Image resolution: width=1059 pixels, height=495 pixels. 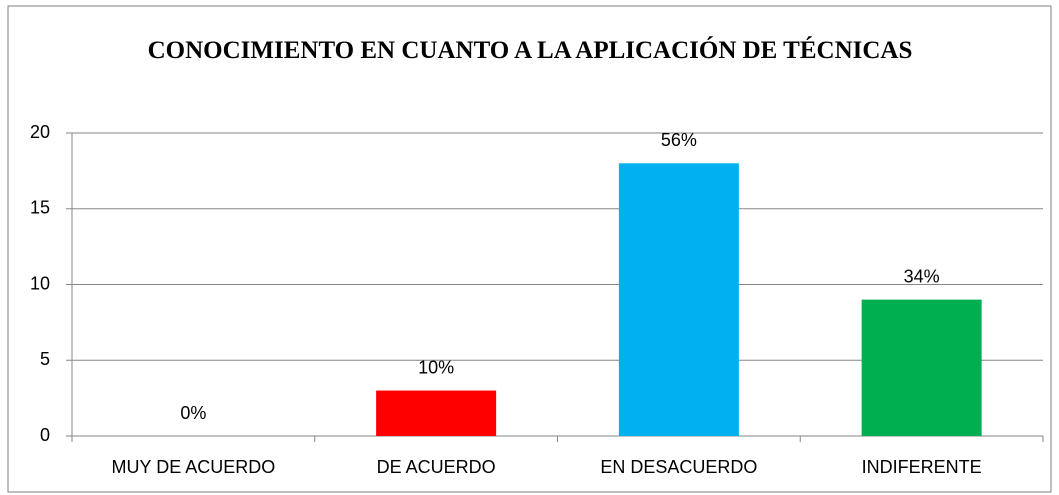 What do you see at coordinates (40, 283) in the screenshot?
I see `y-tick-label: 10` at bounding box center [40, 283].